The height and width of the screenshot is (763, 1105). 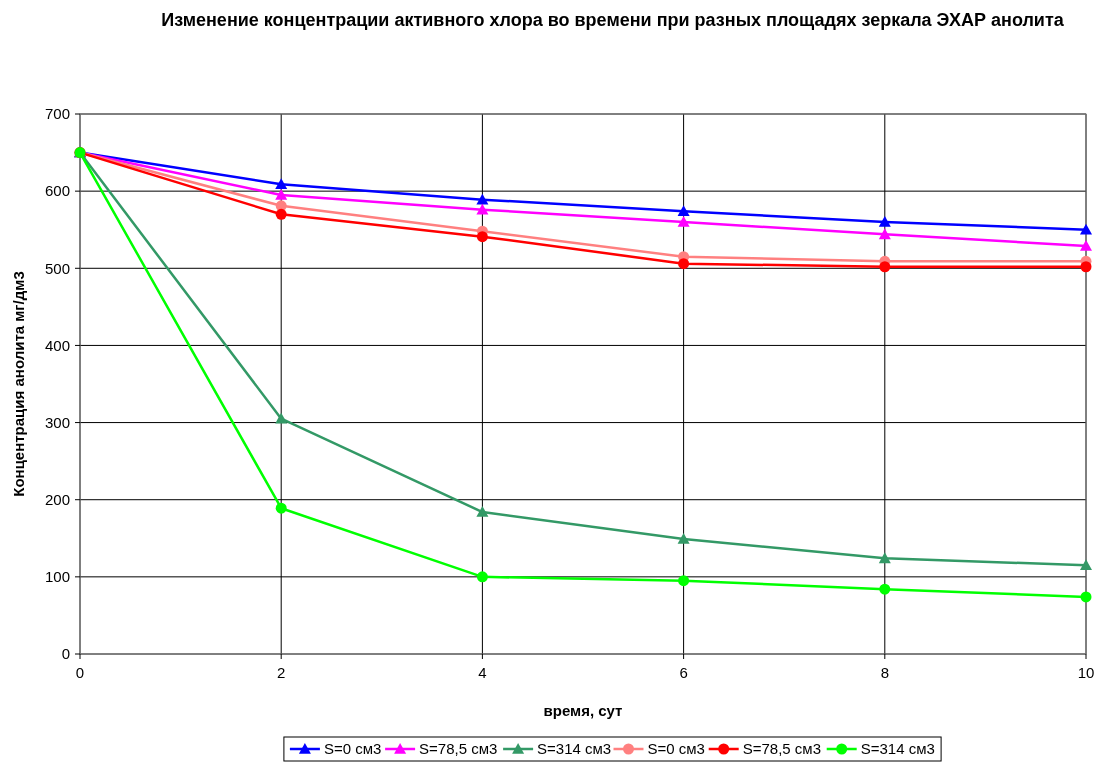 I want to click on chart-title: Изменение концентрации активного хлора во времени при разных площадях зеркала ЭХАР анолита, so click(x=613, y=20).